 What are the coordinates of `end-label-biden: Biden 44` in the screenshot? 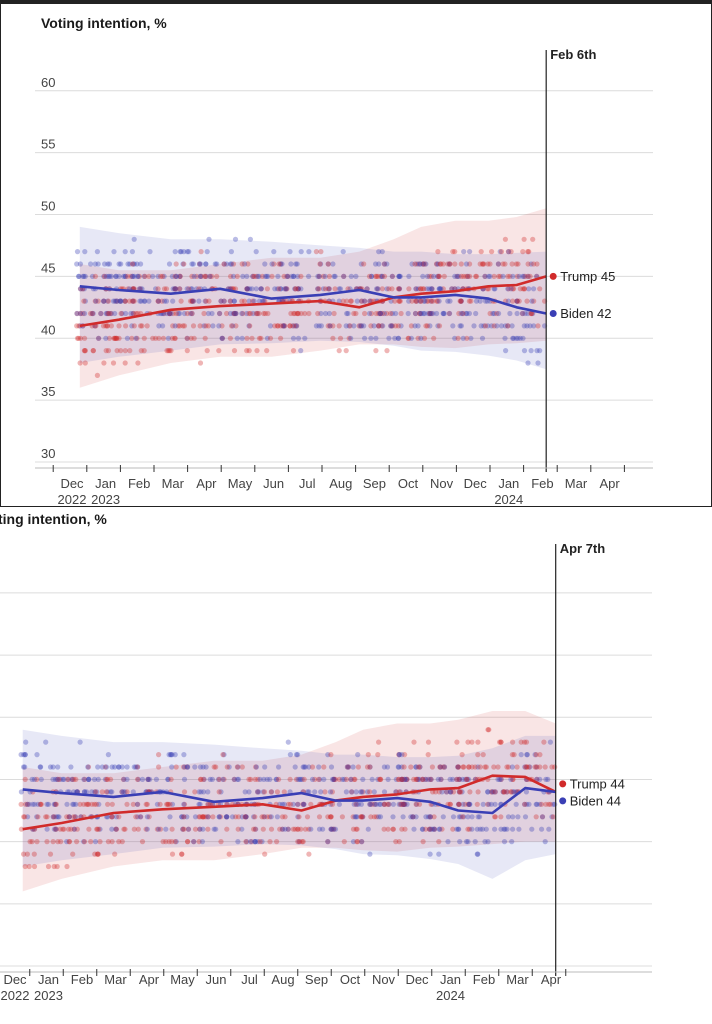 It's located at (595, 800).